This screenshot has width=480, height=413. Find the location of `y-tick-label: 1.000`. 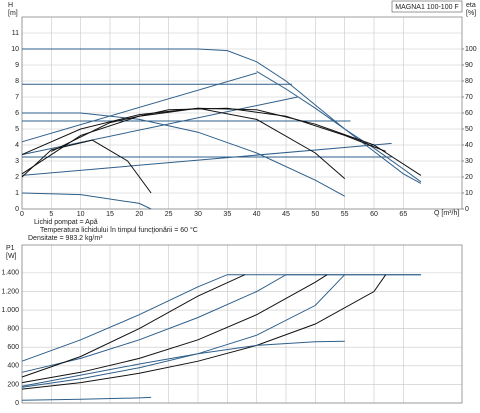

y-tick-label: 1.000 is located at coordinates (10, 310).